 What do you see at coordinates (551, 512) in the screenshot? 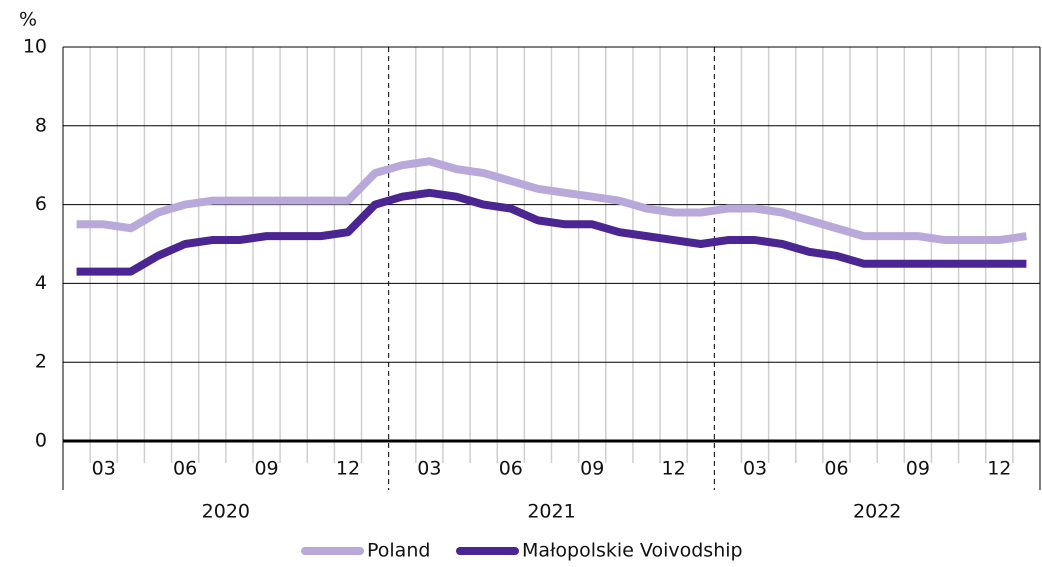
I see `year-label: 2021` at bounding box center [551, 512].